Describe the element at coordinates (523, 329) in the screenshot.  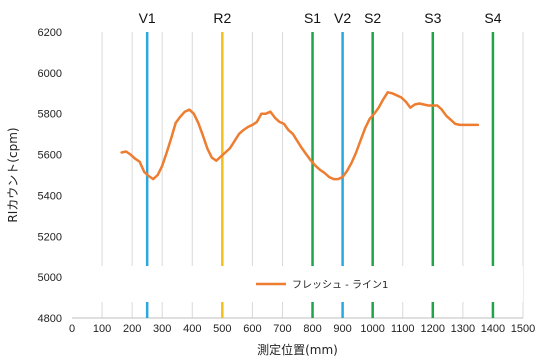
I see `x-tick-label-1500: 1500` at that location.